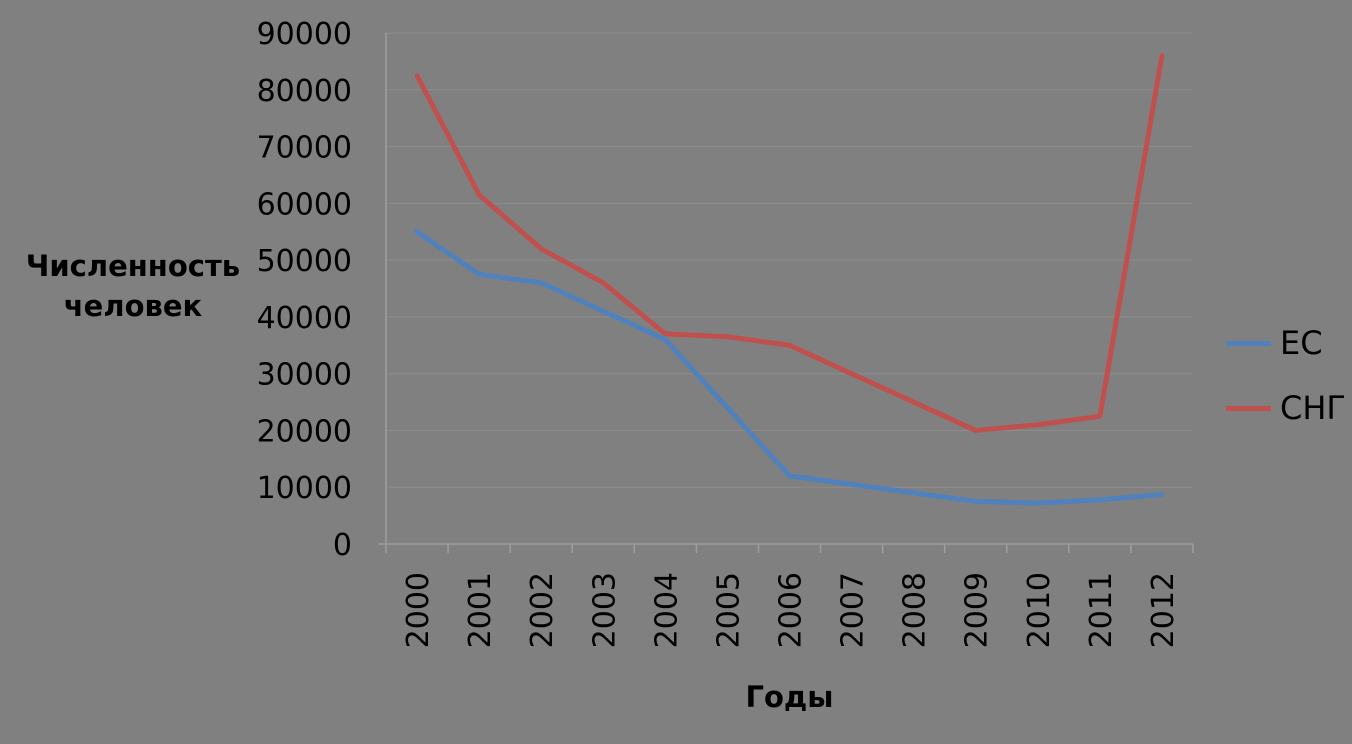  I want to click on y-axis-title: Численность человек, so click(133, 286).